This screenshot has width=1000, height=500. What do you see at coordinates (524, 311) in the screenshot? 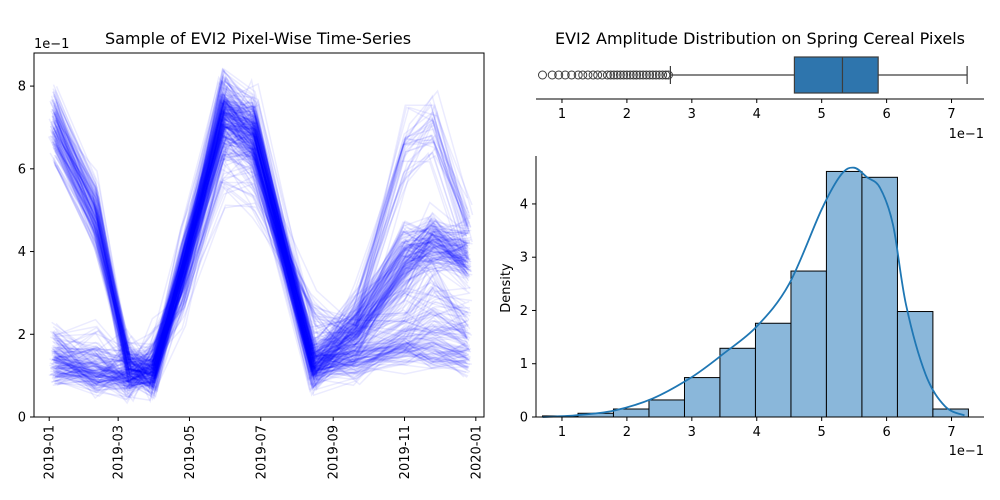
I see `histogram-y-tick-label: 2` at bounding box center [524, 311].